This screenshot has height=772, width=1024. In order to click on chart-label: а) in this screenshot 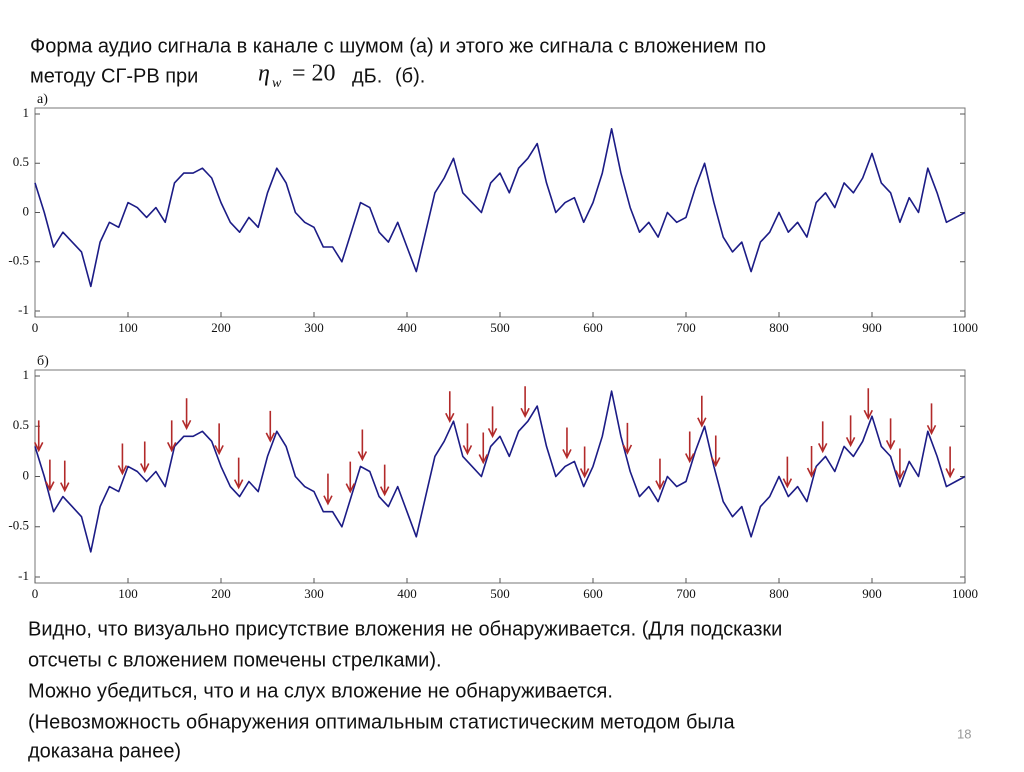, I will do `click(42, 99)`.